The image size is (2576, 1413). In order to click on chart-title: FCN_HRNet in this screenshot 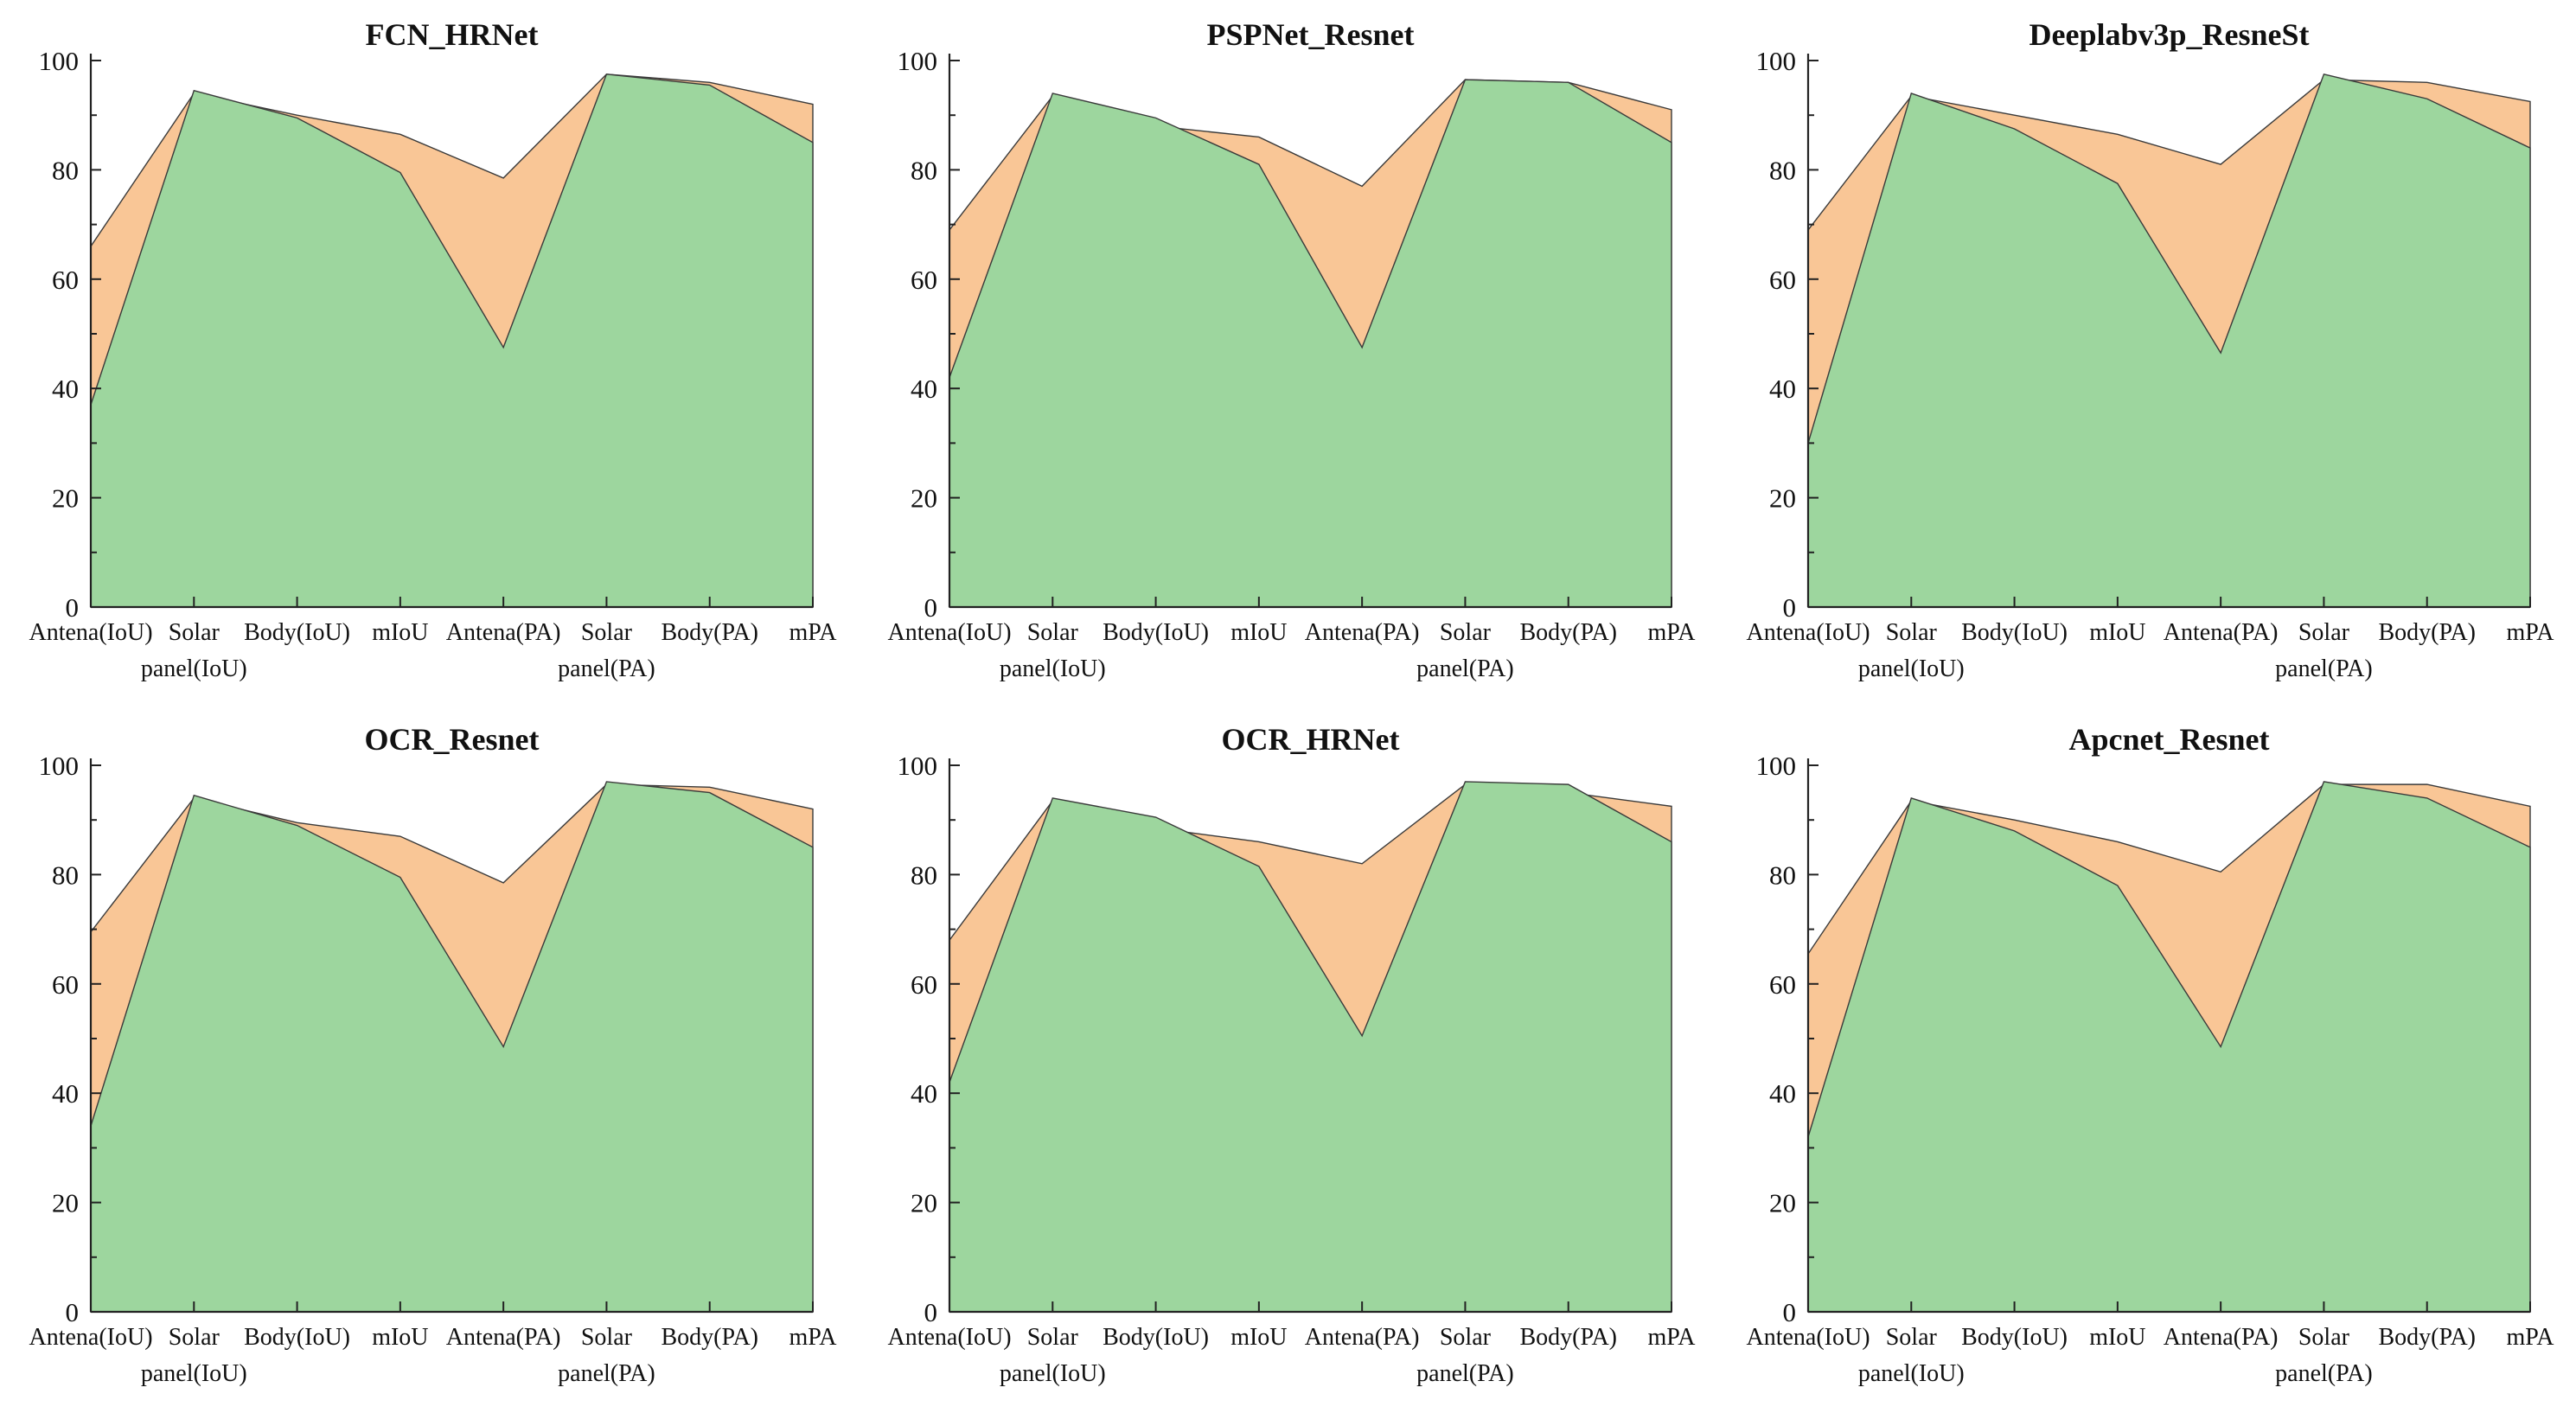, I will do `click(452, 34)`.